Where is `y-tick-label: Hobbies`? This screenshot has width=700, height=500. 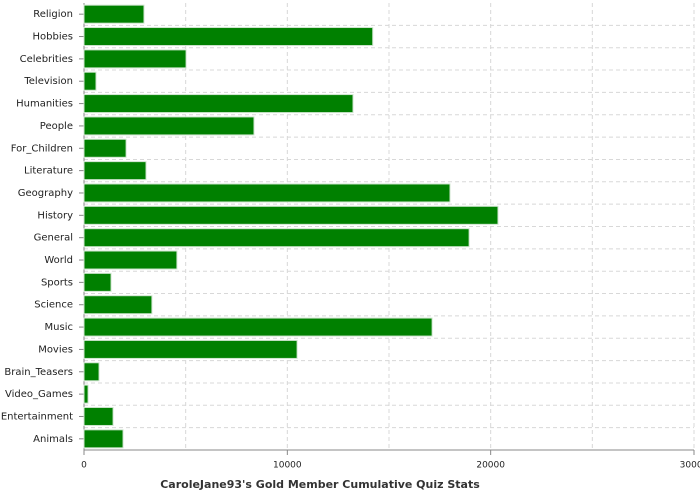
y-tick-label: Hobbies is located at coordinates (53, 37).